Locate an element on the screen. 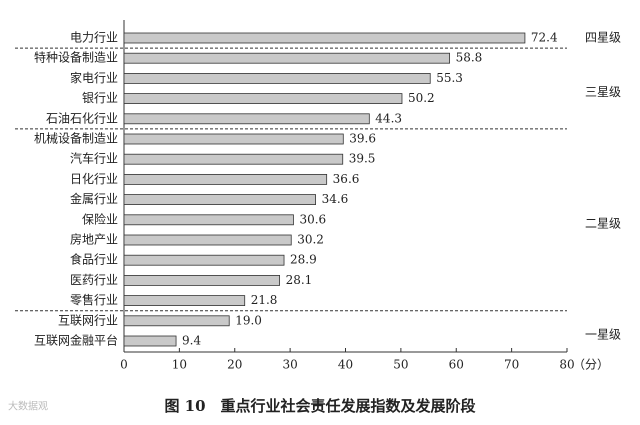 Image resolution: width=640 pixels, height=425 pixels. value-label: 55.3 is located at coordinates (449, 78).